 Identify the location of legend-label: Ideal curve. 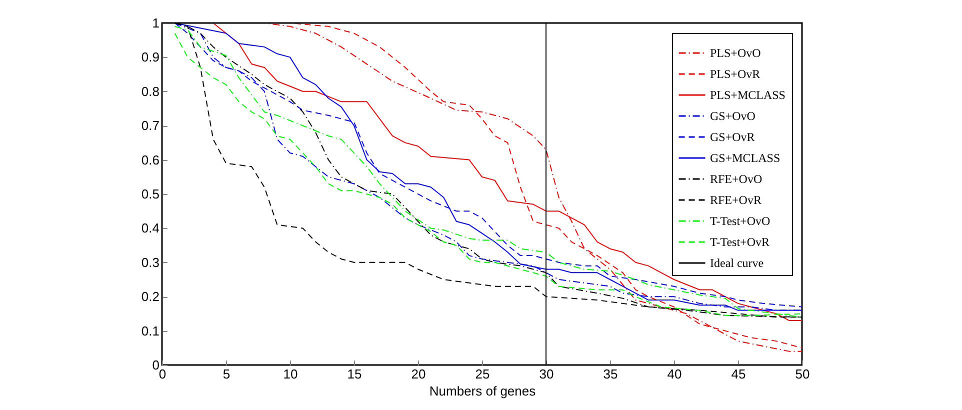
(737, 263).